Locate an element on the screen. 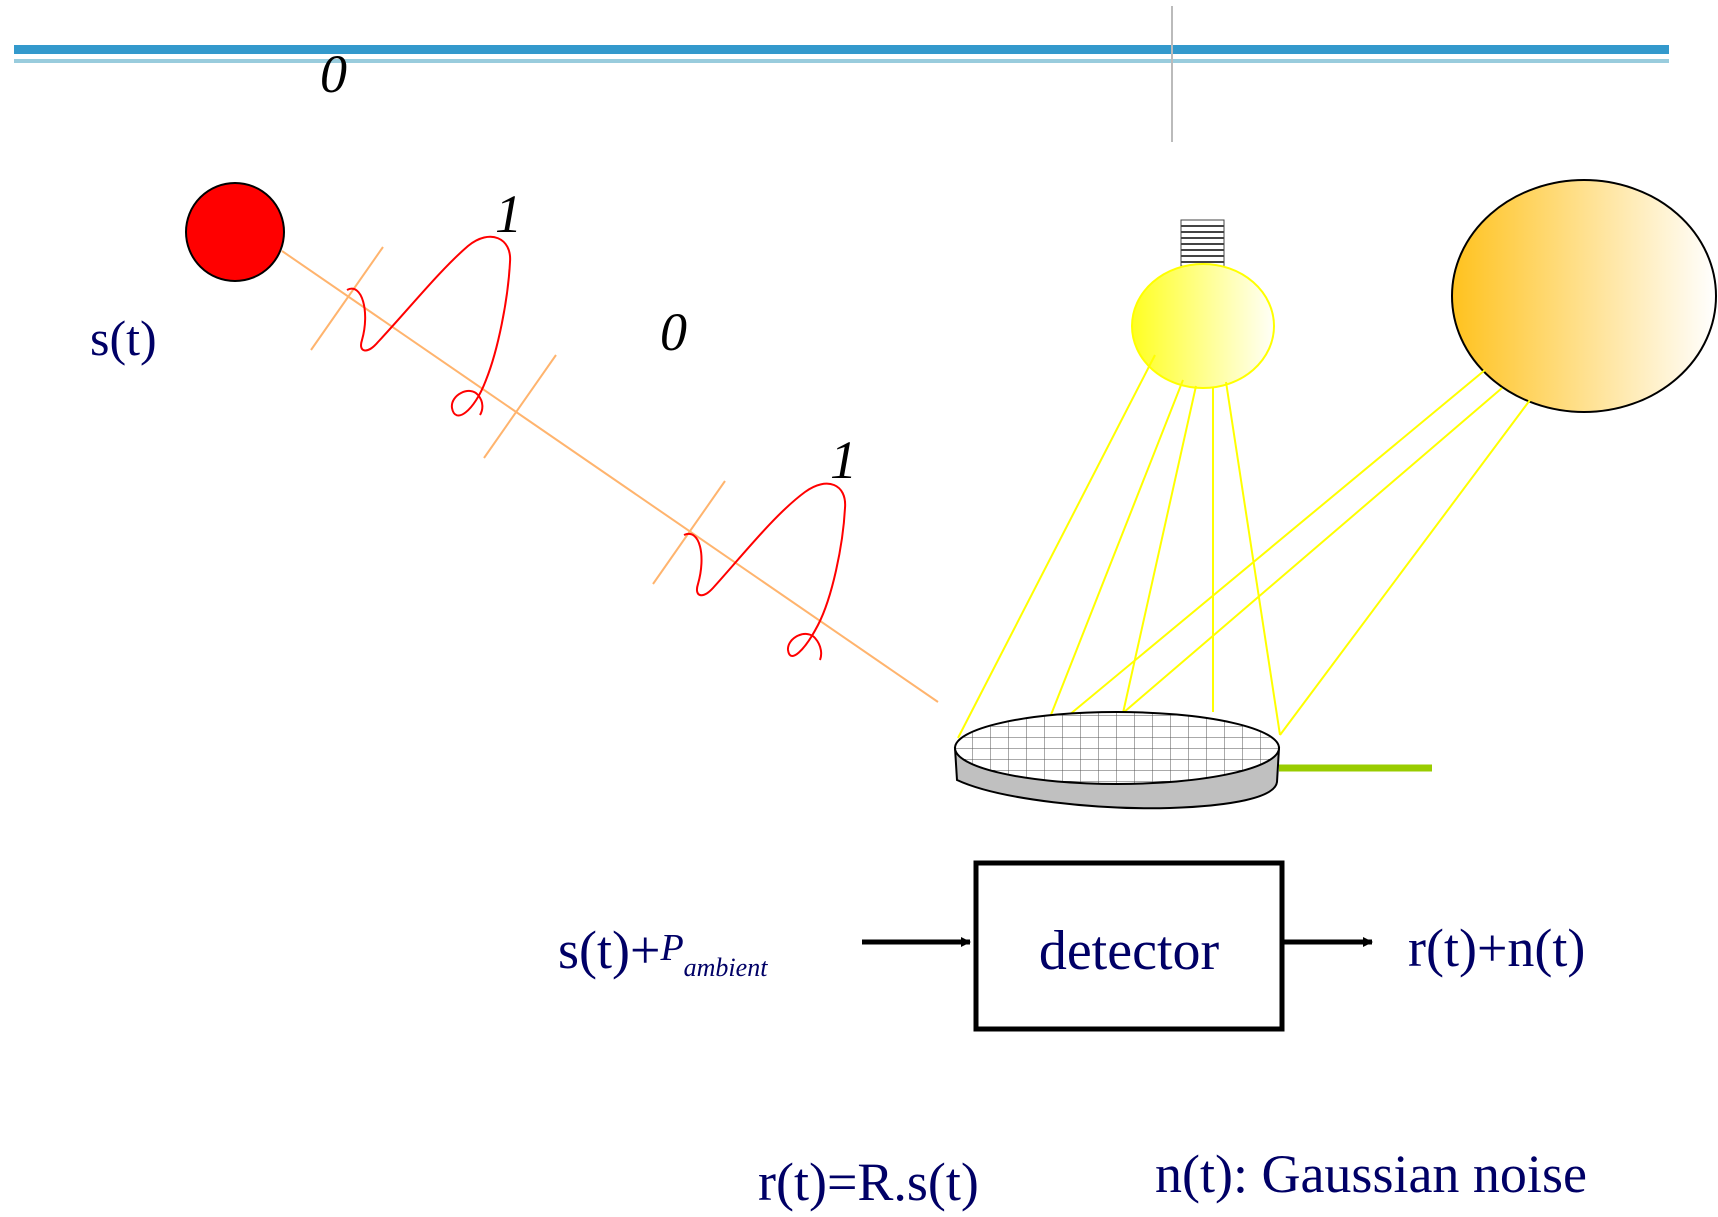 This screenshot has width=1718, height=1217. output-signal-label: r(t)+n(t) is located at coordinates (1496, 948).